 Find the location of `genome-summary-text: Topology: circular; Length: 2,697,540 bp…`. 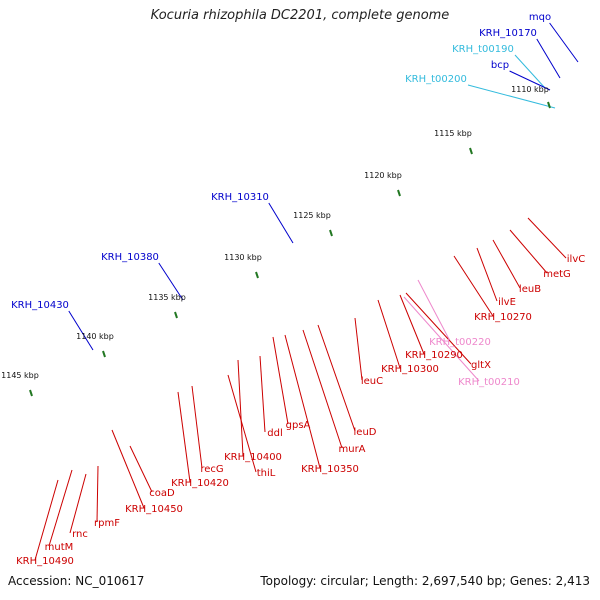

genome-summary-text: Topology: circular; Length: 2,697,540 bp… is located at coordinates (425, 581).